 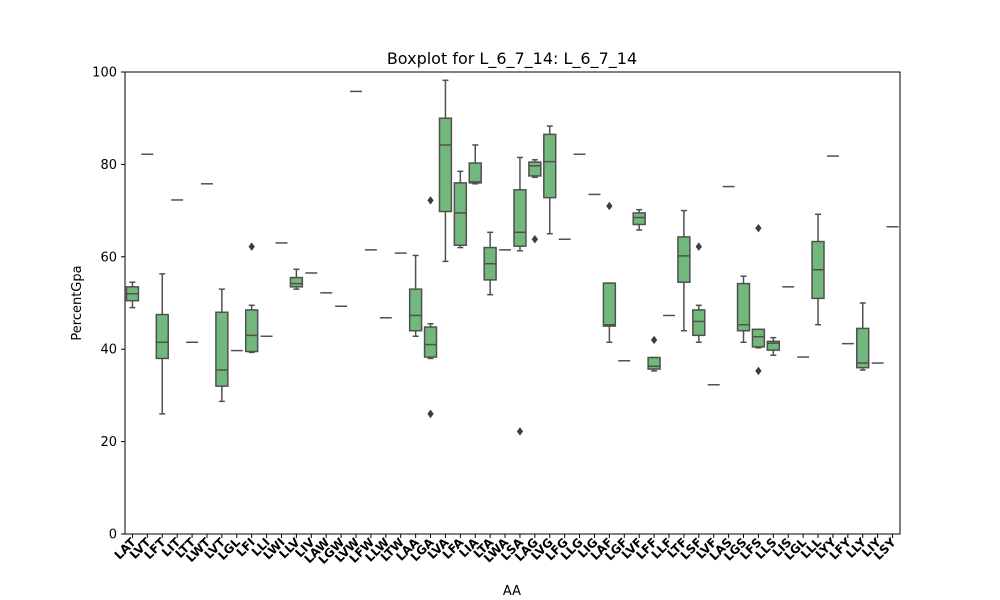 I want to click on box-LVF, so click(x=639, y=219).